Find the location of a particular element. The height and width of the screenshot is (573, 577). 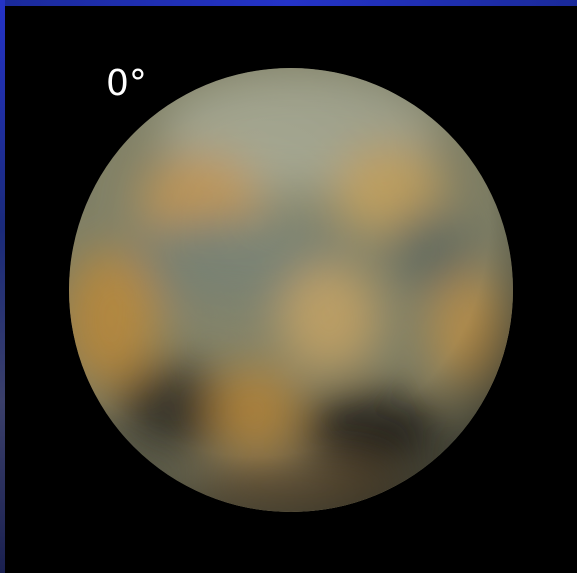

rotation-label: 0° is located at coordinates (126, 83).